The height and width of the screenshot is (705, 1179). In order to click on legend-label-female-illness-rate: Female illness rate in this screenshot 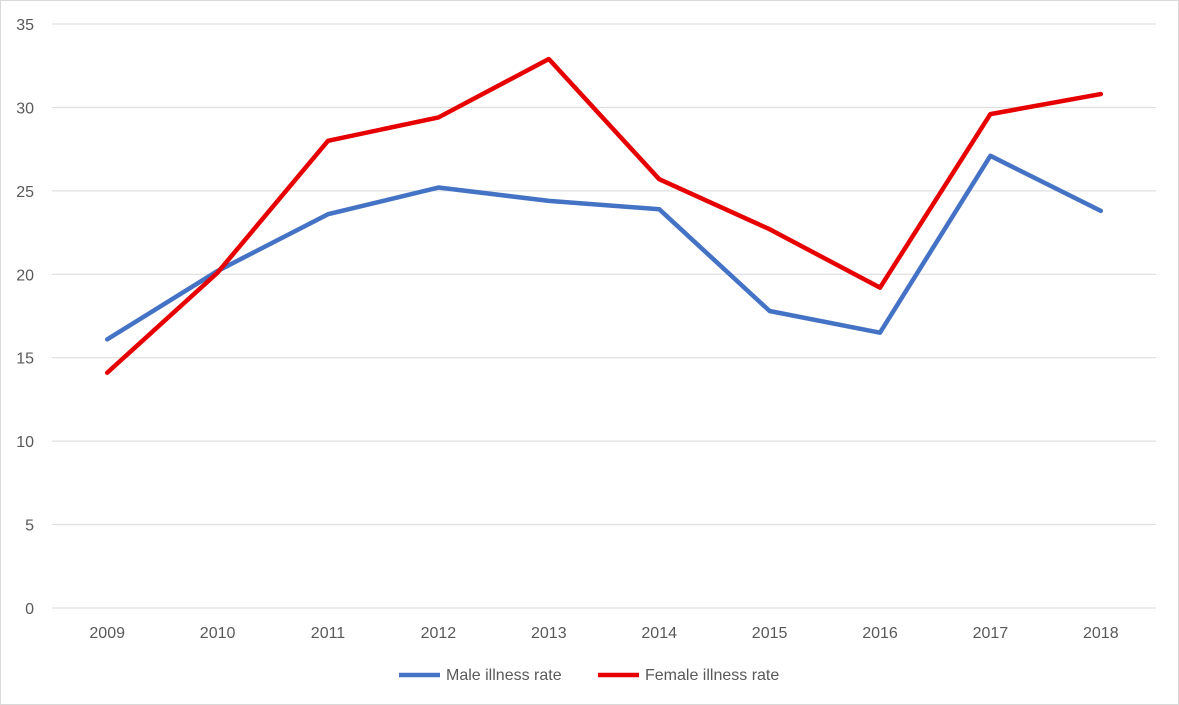, I will do `click(712, 675)`.